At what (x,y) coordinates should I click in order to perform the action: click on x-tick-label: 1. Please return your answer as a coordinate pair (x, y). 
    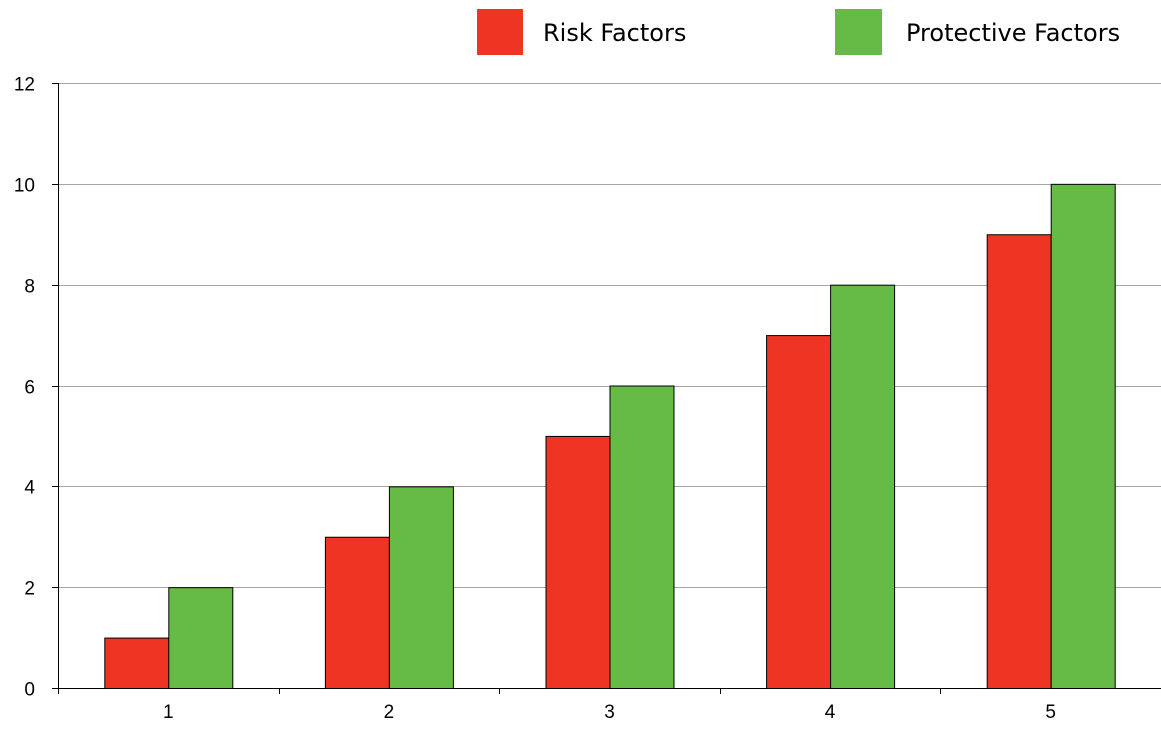
    Looking at the image, I should click on (168, 712).